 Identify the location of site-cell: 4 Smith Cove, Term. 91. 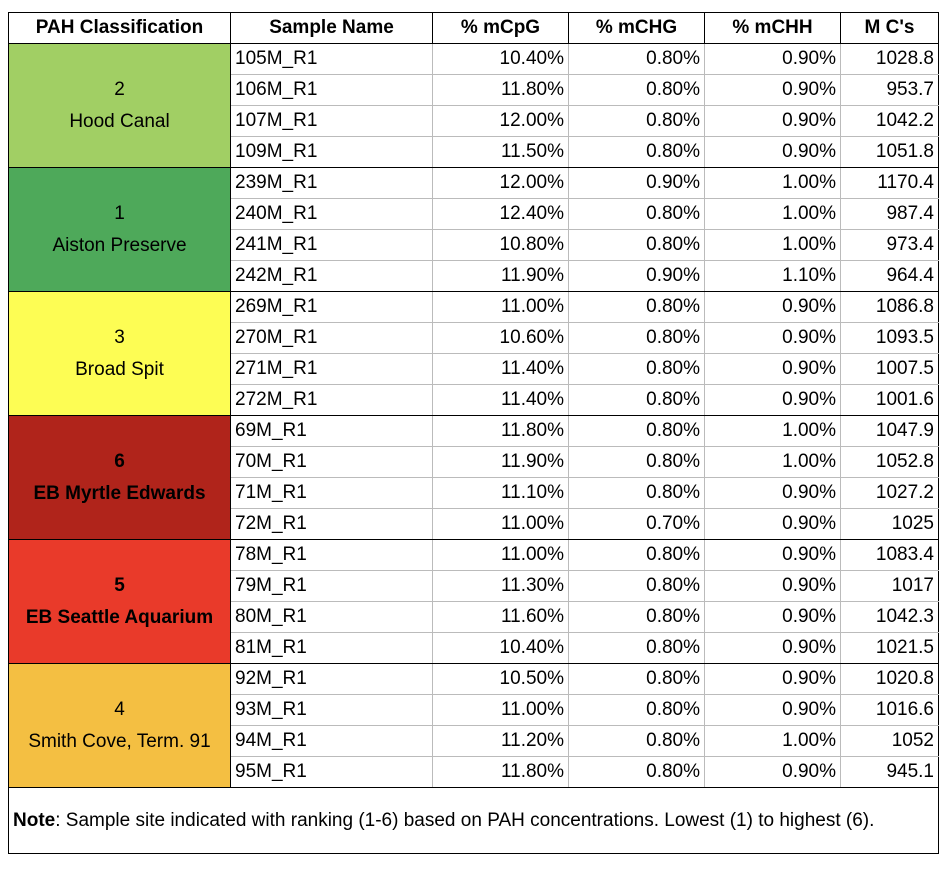
(119, 725).